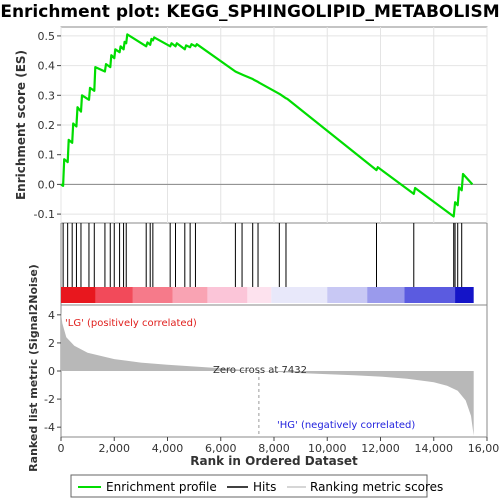 The image size is (500, 500). Describe the element at coordinates (47, 184) in the screenshot. I see `es-y-tick-label: 0.0` at that location.